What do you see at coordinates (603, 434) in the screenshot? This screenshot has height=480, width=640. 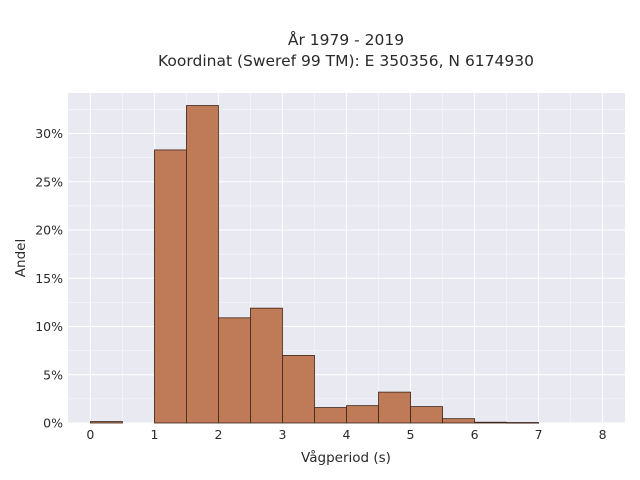 I see `x-tick-label: 8` at bounding box center [603, 434].